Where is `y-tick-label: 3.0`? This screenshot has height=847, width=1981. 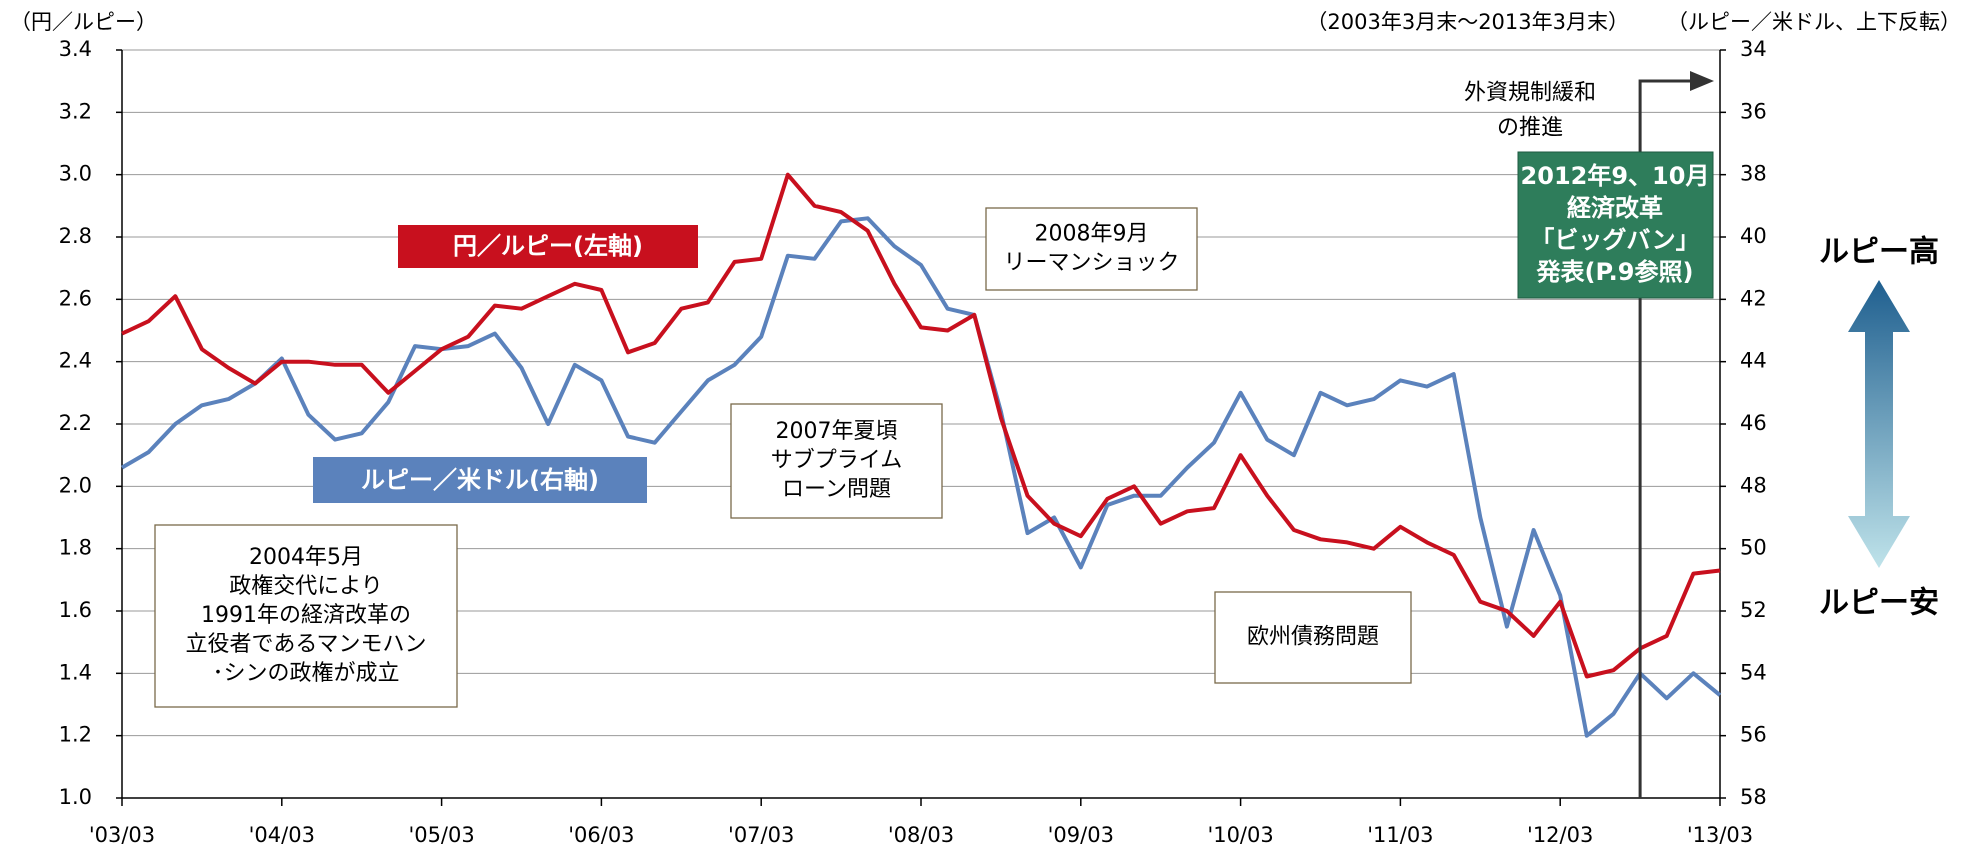 y-tick-label: 3.0 is located at coordinates (75, 174).